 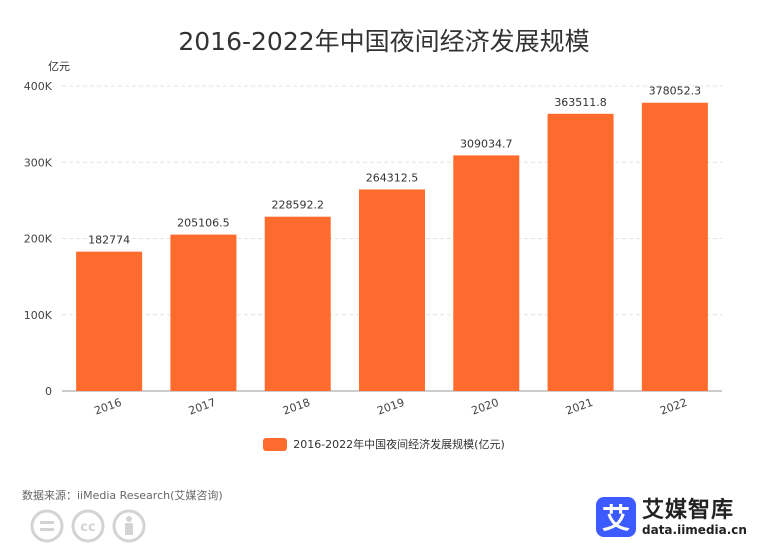 I want to click on y-tick-label: 200K, so click(x=38, y=239).